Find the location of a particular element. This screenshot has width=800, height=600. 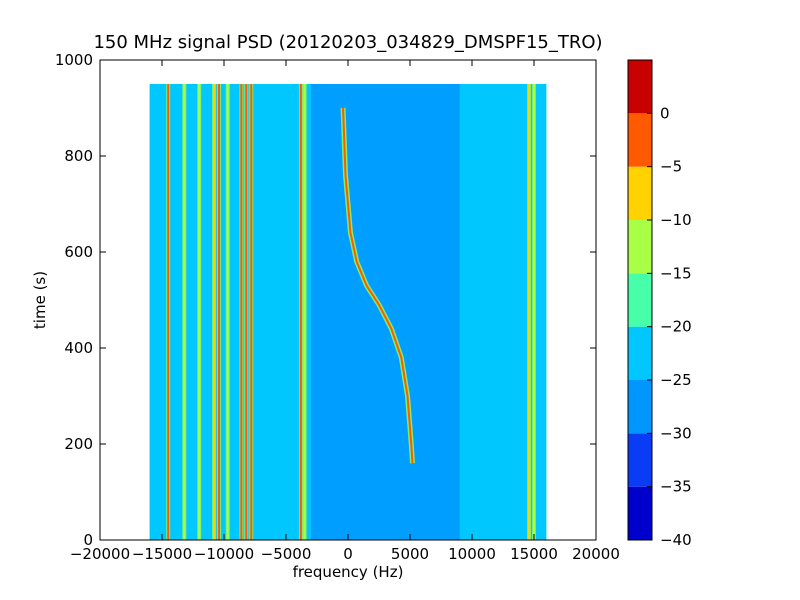

colorbar-tick-label: −40 is located at coordinates (676, 540).